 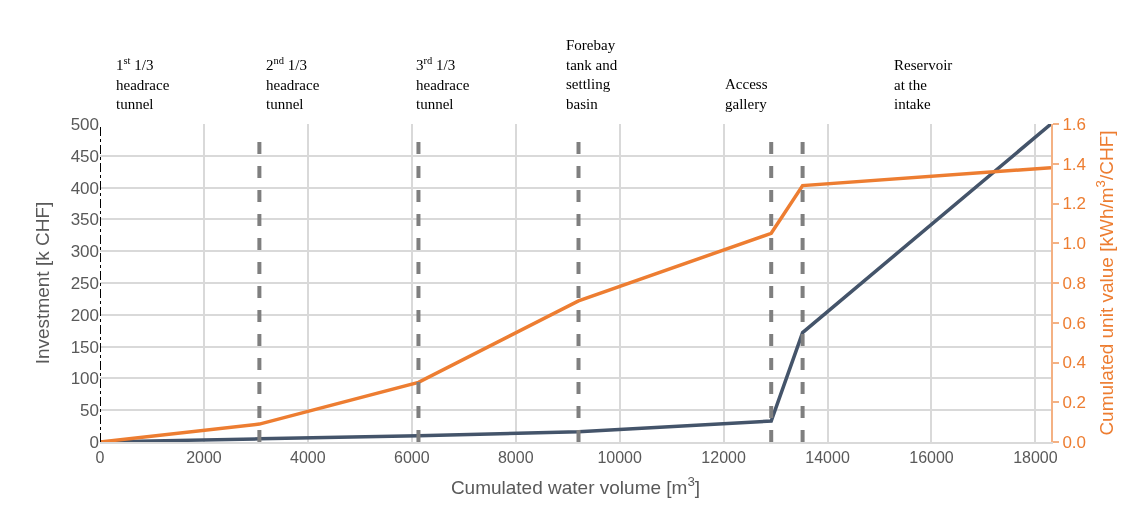 I want to click on y2-tick-label: 0.0, so click(x=1074, y=442).